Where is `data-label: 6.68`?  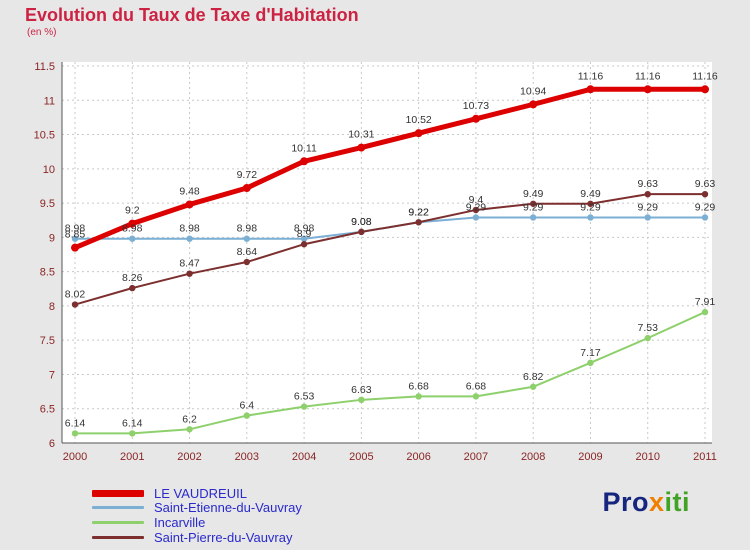 data-label: 6.68 is located at coordinates (418, 386).